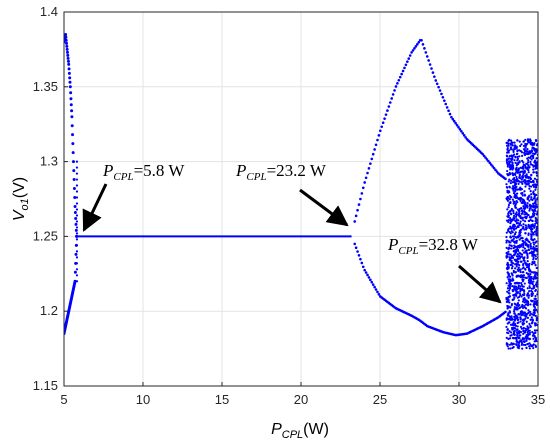  I want to click on annotation-3-arrow, so click(480, 284).